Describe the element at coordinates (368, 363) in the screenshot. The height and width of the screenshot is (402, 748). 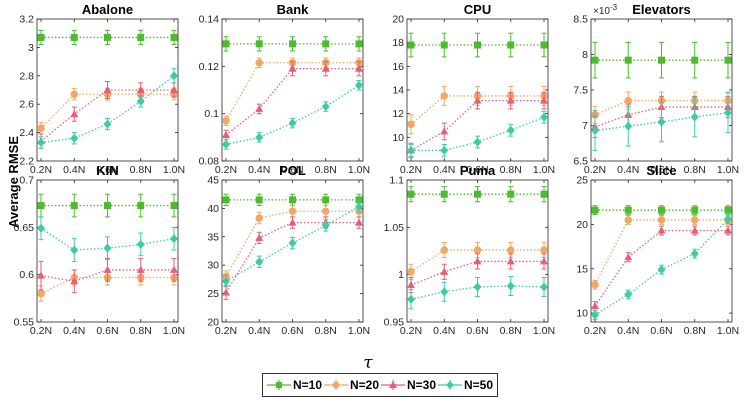
I see `x-axis-label: τ` at that location.